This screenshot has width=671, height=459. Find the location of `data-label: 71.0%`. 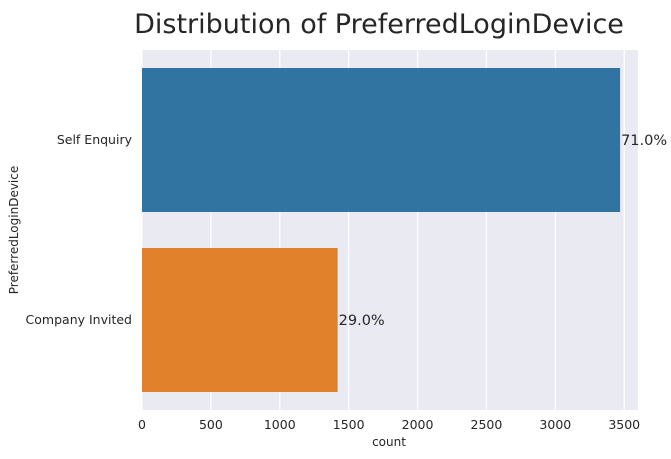

data-label: 71.0% is located at coordinates (644, 141).